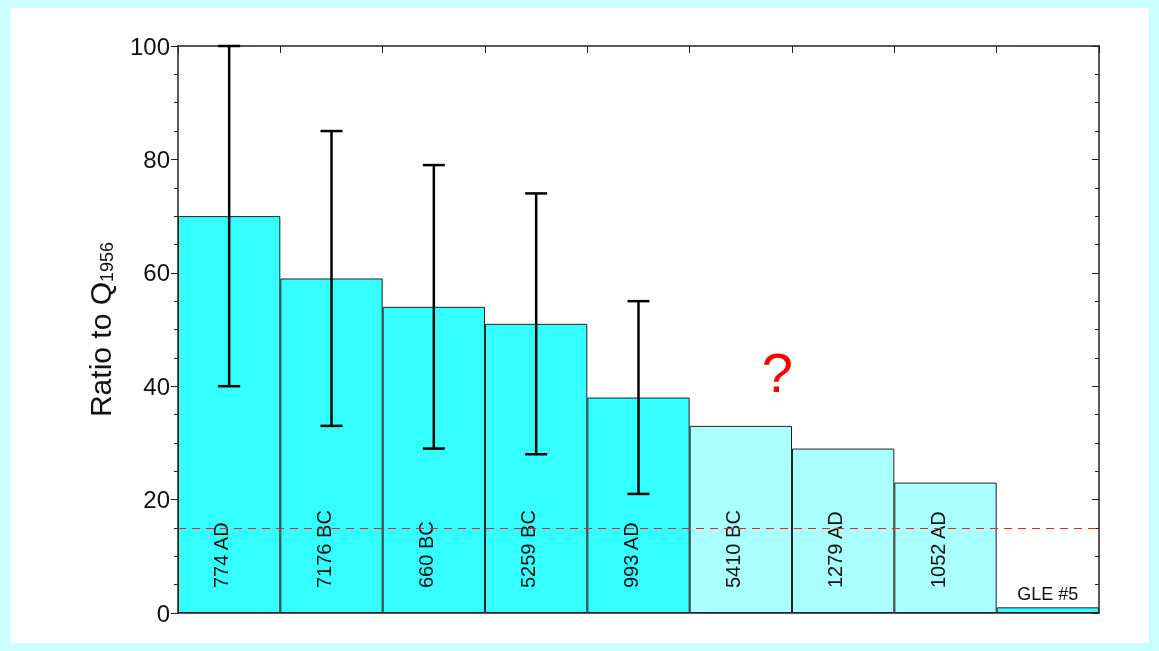 The height and width of the screenshot is (651, 1159). I want to click on y-tick-label: 100, so click(149, 46).